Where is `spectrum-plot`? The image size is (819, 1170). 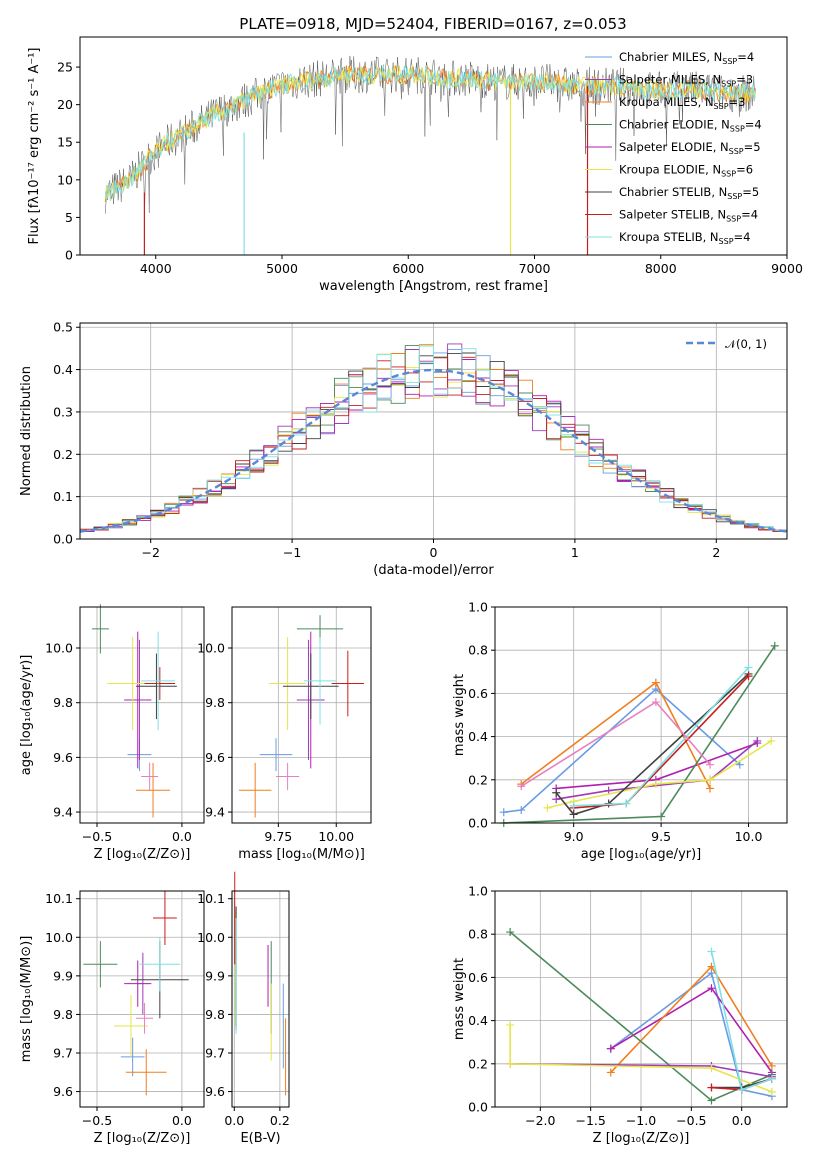 spectrum-plot is located at coordinates (430, 155).